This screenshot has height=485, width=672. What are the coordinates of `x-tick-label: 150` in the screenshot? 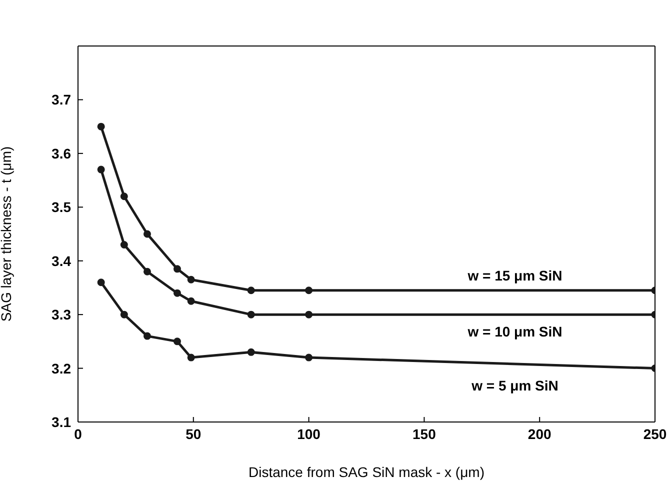 It's located at (424, 434).